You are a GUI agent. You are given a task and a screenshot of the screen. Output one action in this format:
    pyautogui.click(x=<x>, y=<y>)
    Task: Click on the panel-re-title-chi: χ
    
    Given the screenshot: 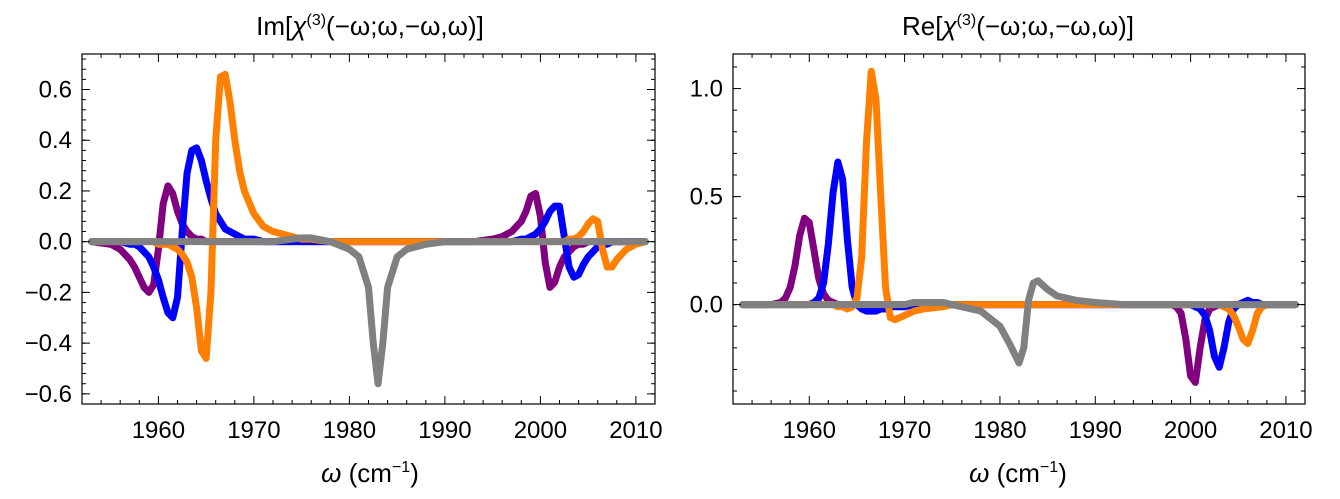 What is the action you would take?
    pyautogui.click(x=948, y=26)
    